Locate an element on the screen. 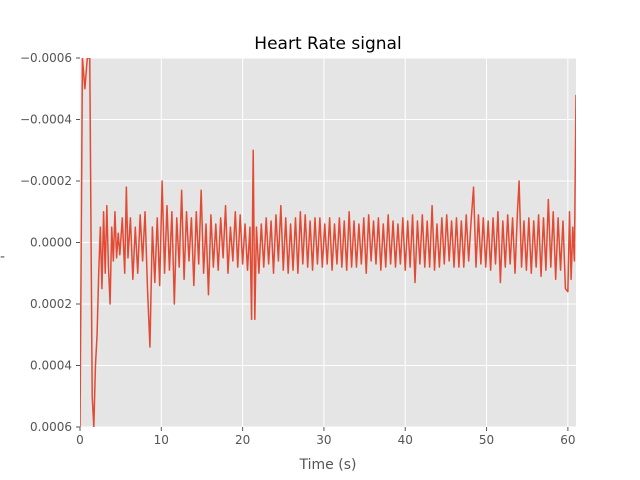 The width and height of the screenshot is (640, 480). x-tick-label: 60 is located at coordinates (567, 440).